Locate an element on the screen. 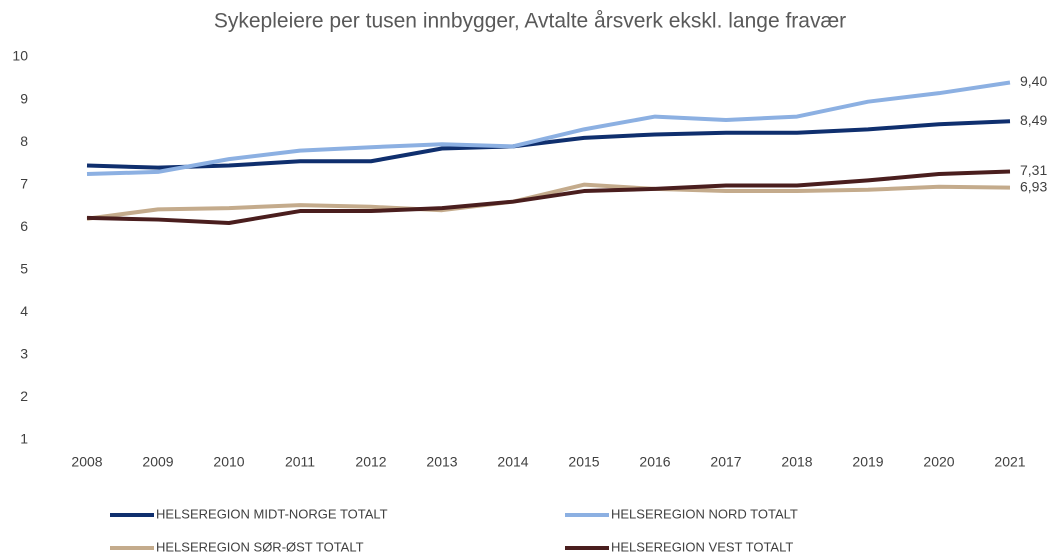 The image size is (1061, 557). x-tick-label: 2016 is located at coordinates (654, 462).